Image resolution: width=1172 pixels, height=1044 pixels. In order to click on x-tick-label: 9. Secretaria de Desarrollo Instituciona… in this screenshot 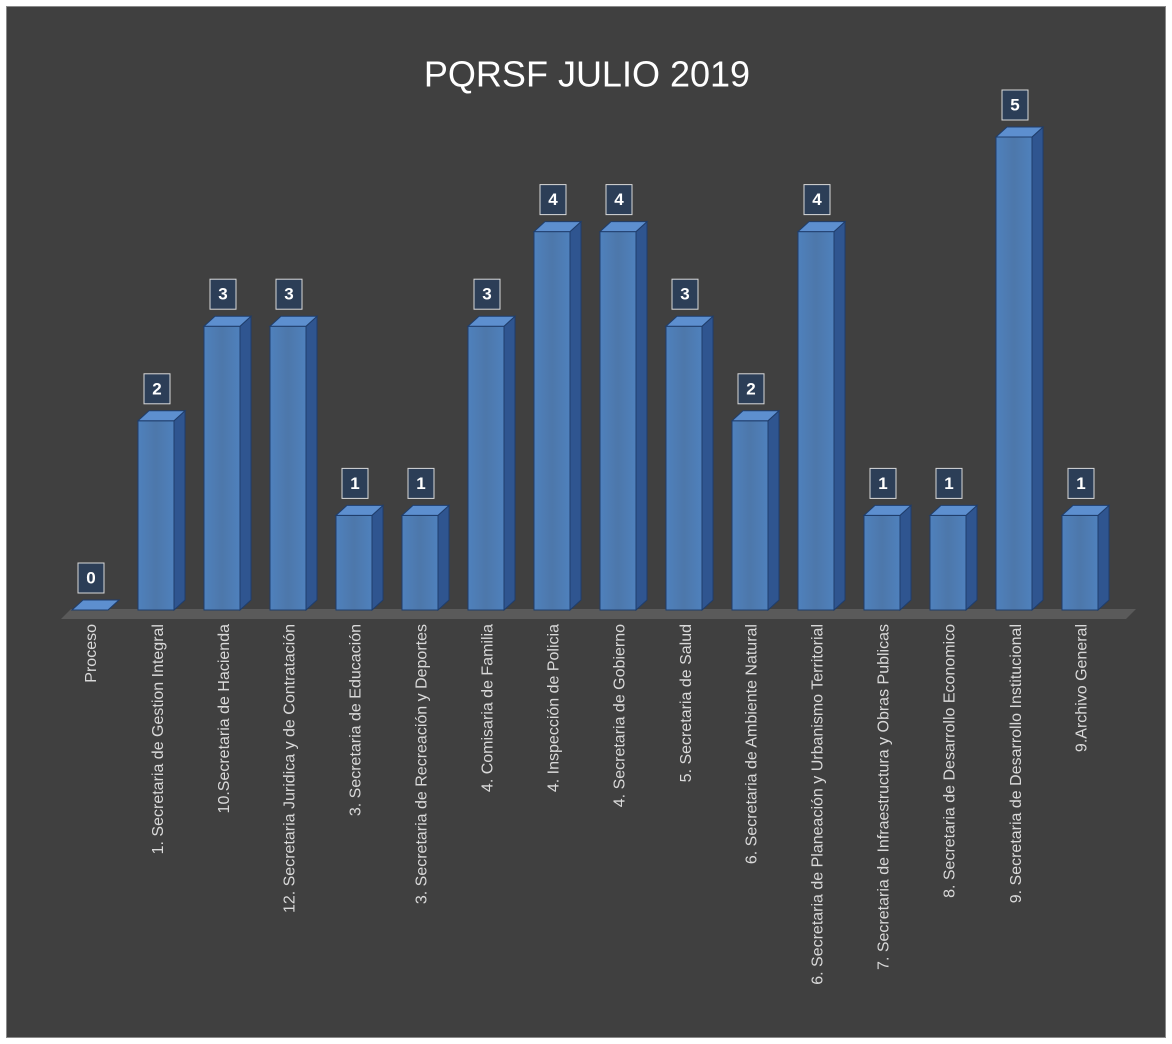, I will do `click(1016, 764)`.